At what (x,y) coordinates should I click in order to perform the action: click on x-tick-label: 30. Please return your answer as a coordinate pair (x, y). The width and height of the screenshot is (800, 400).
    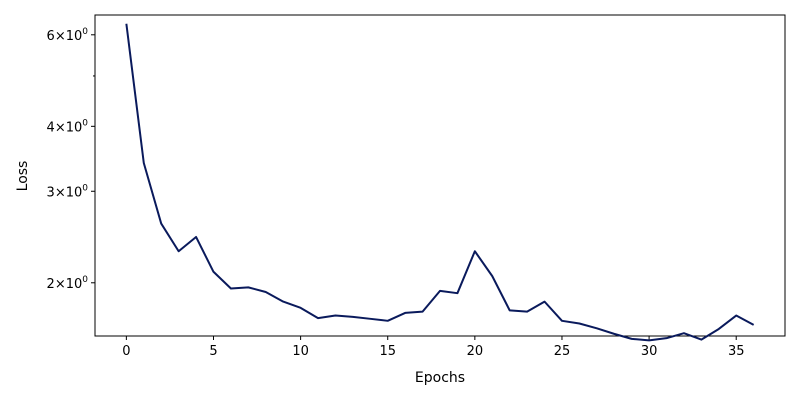
    Looking at the image, I should click on (649, 351).